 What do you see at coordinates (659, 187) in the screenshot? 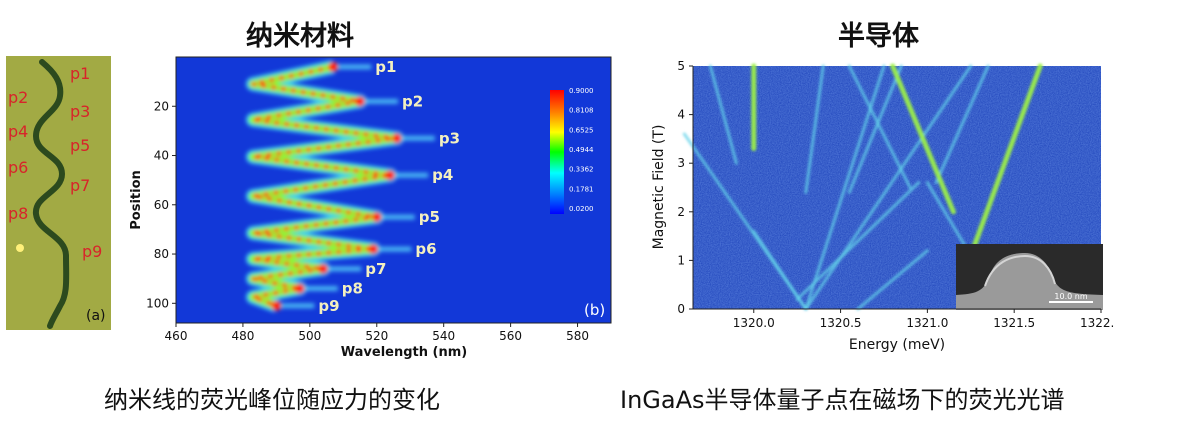
I see `r-ylabel: Magnetic Field (T)` at bounding box center [659, 187].